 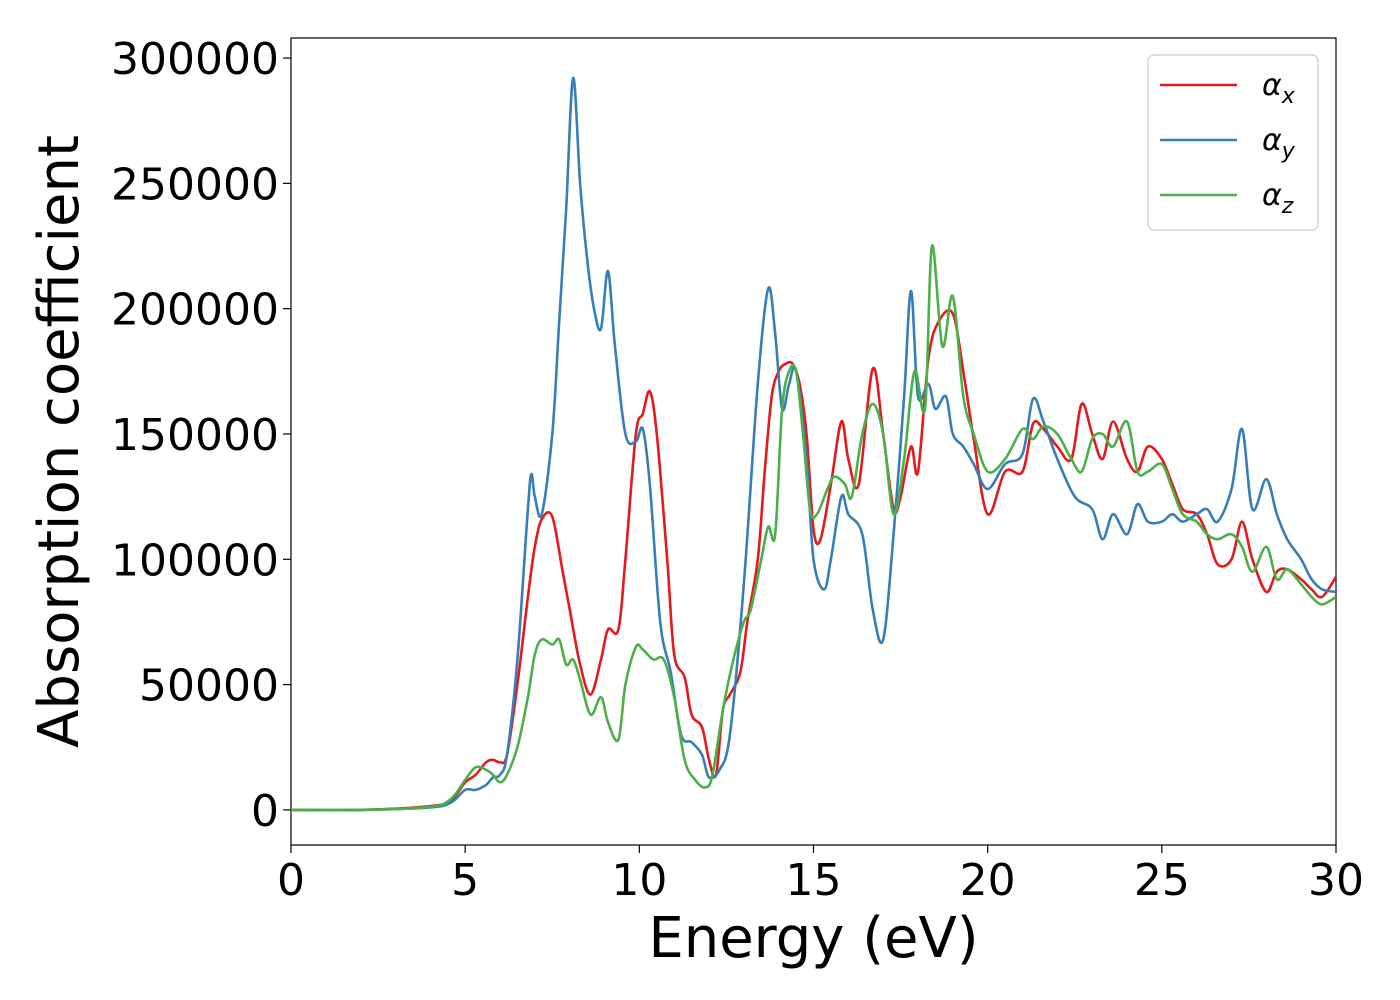 I want to click on legend-label-x: αx, so click(x=1279, y=88).